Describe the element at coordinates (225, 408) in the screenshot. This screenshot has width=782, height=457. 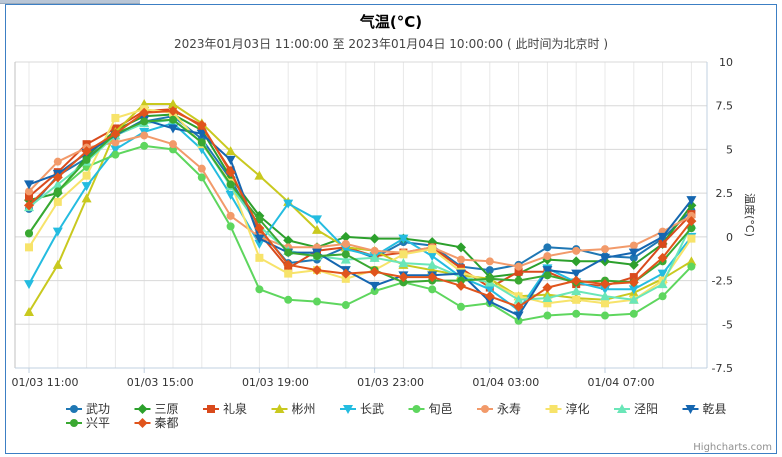
I see `legend-item: 礼泉` at that location.